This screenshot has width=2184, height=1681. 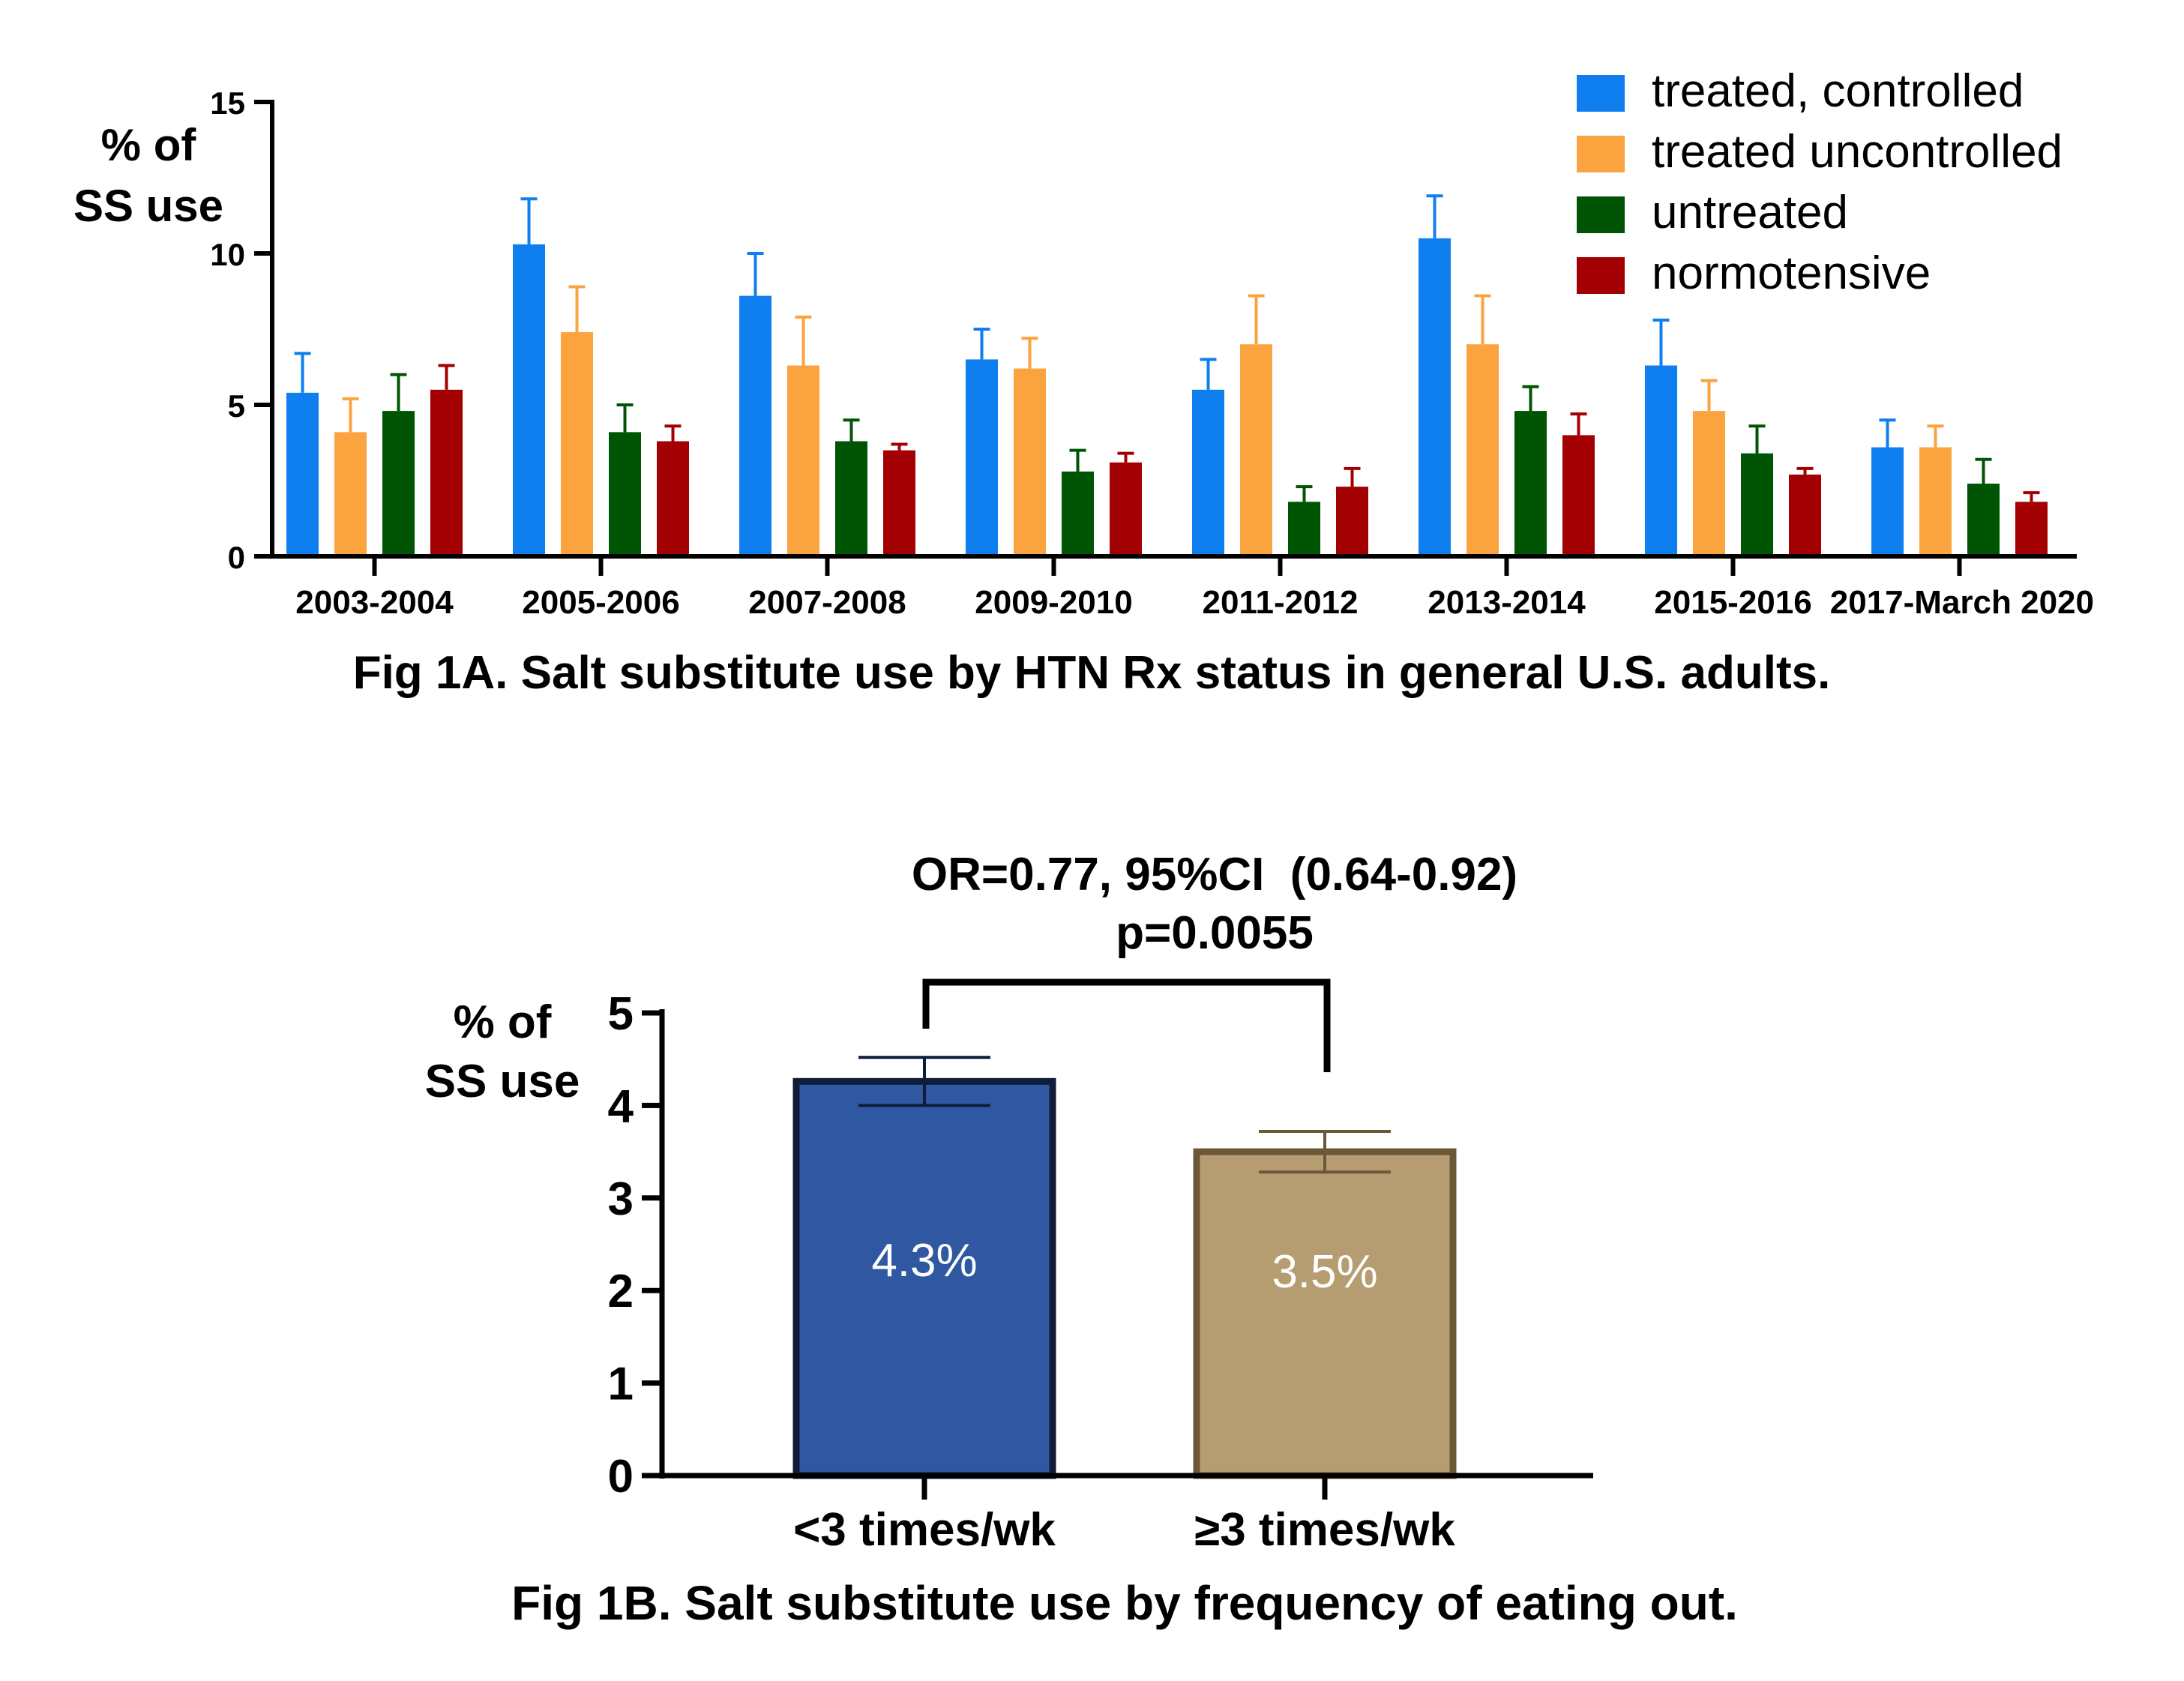 I want to click on significance-bracket, so click(x=1126, y=1025).